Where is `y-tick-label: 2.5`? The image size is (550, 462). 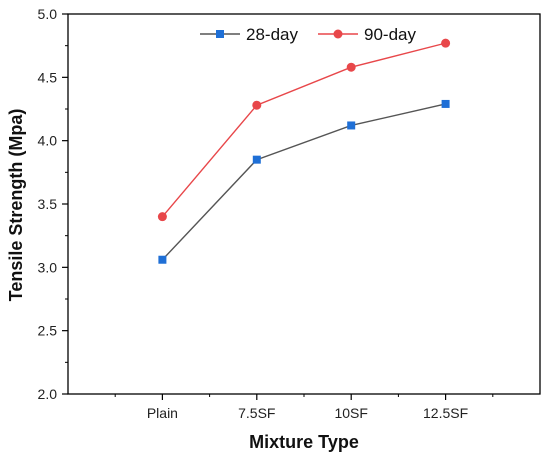 y-tick-label: 2.5 is located at coordinates (48, 331).